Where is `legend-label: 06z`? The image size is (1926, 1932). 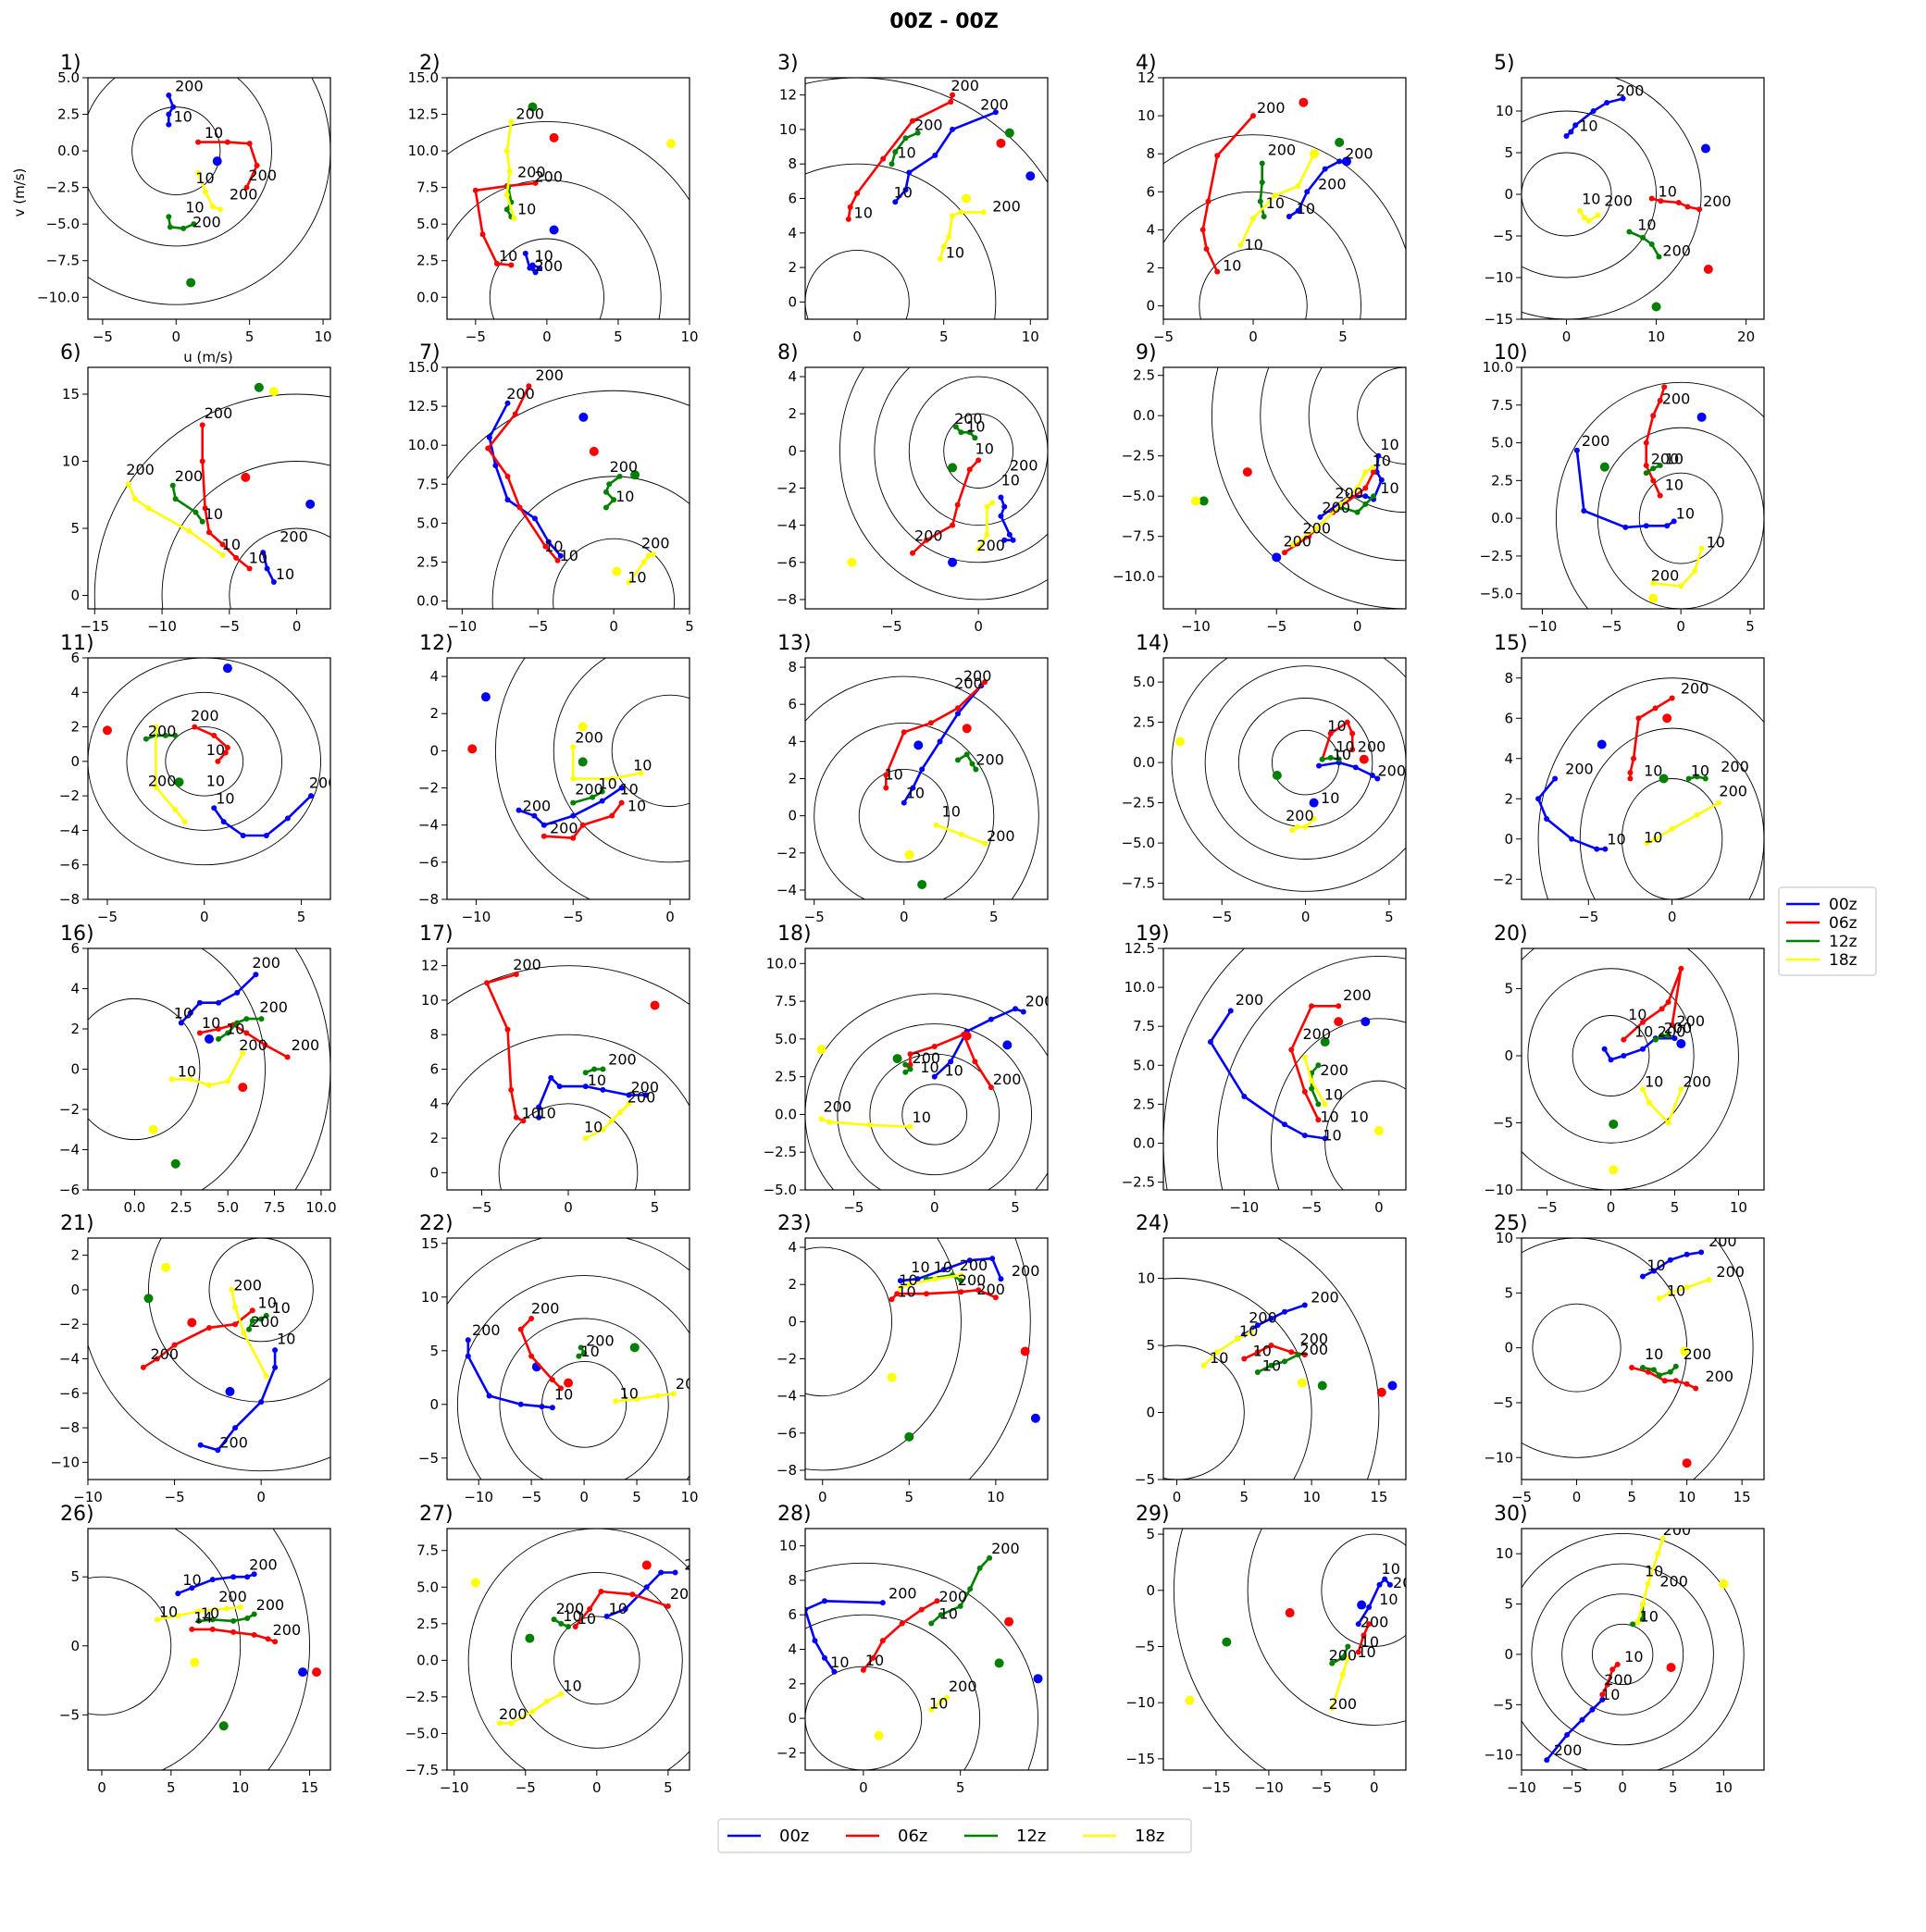
legend-label: 06z is located at coordinates (1844, 923).